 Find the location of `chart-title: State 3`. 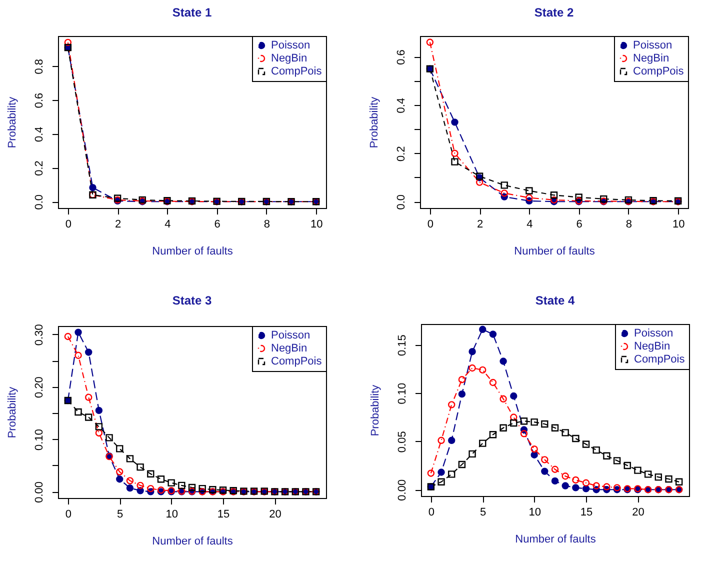

chart-title: State 3 is located at coordinates (192, 301).